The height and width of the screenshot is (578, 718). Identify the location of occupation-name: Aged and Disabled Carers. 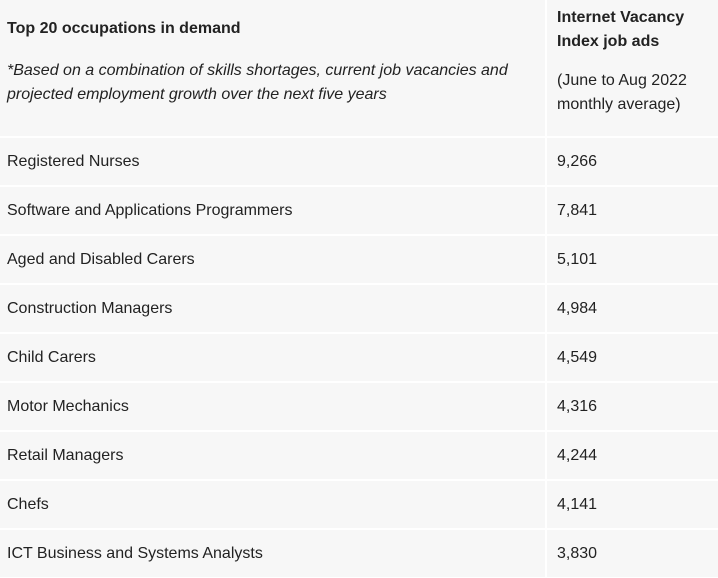
(101, 259).